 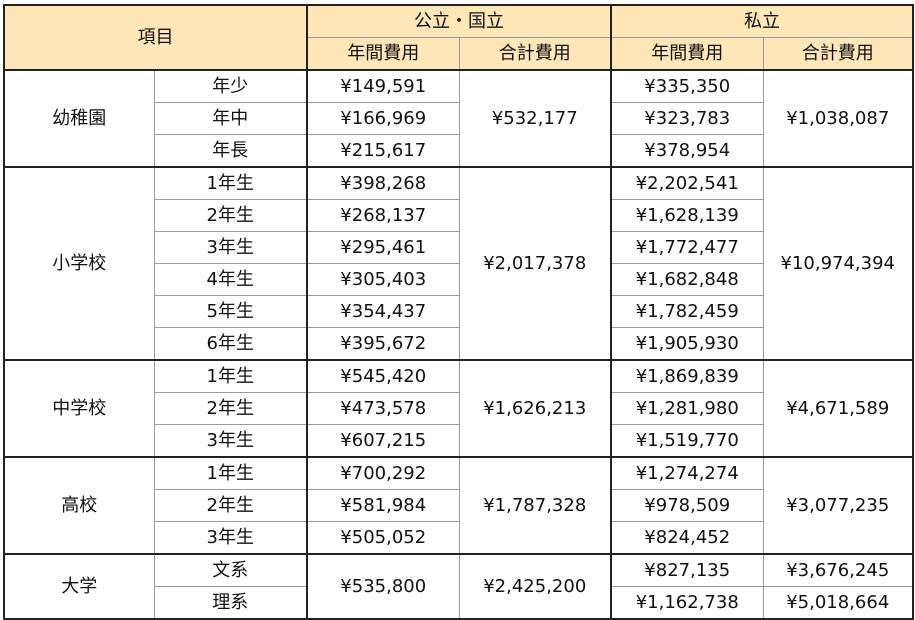 What do you see at coordinates (687, 279) in the screenshot?
I see `private-annual-cell: ¥1,682,848` at bounding box center [687, 279].